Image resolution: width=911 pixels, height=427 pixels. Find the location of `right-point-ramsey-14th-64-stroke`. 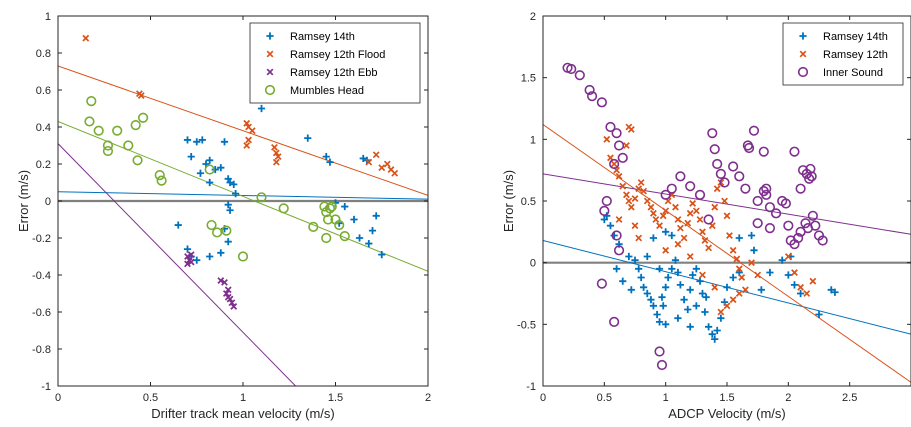

right-point-ramsey-14th-64-stroke is located at coordinates (647, 256).